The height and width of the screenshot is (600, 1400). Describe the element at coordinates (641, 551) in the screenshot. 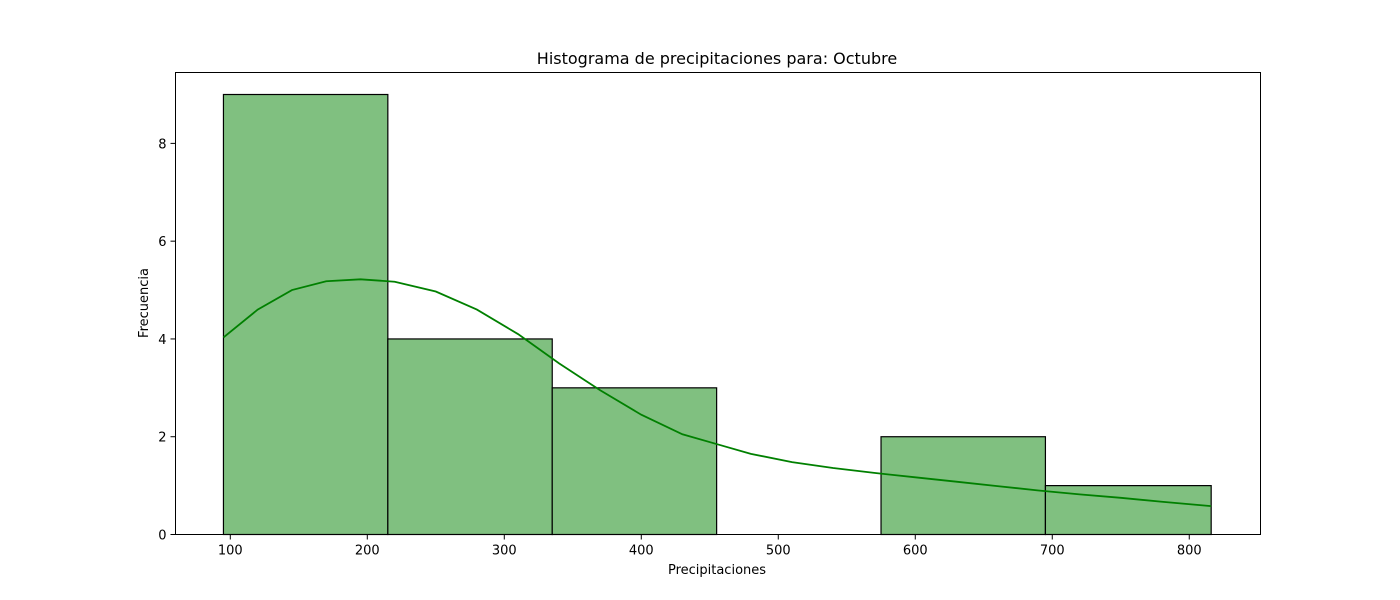

I see `x-tick-label-3: 400` at that location.